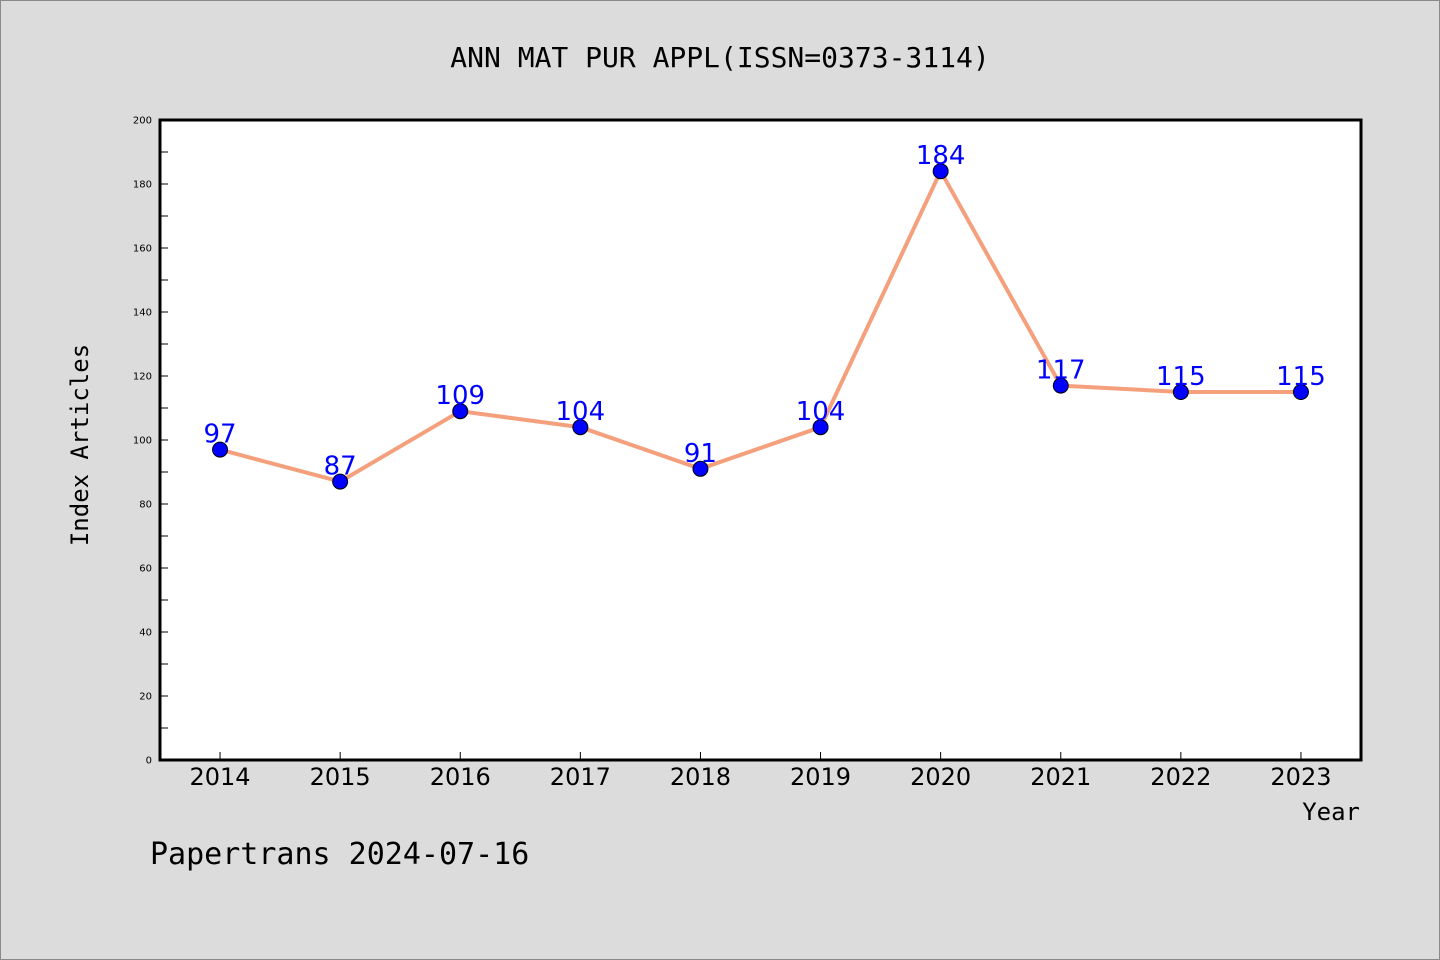  Describe the element at coordinates (145, 505) in the screenshot. I see `y-tick-label: 80` at that location.